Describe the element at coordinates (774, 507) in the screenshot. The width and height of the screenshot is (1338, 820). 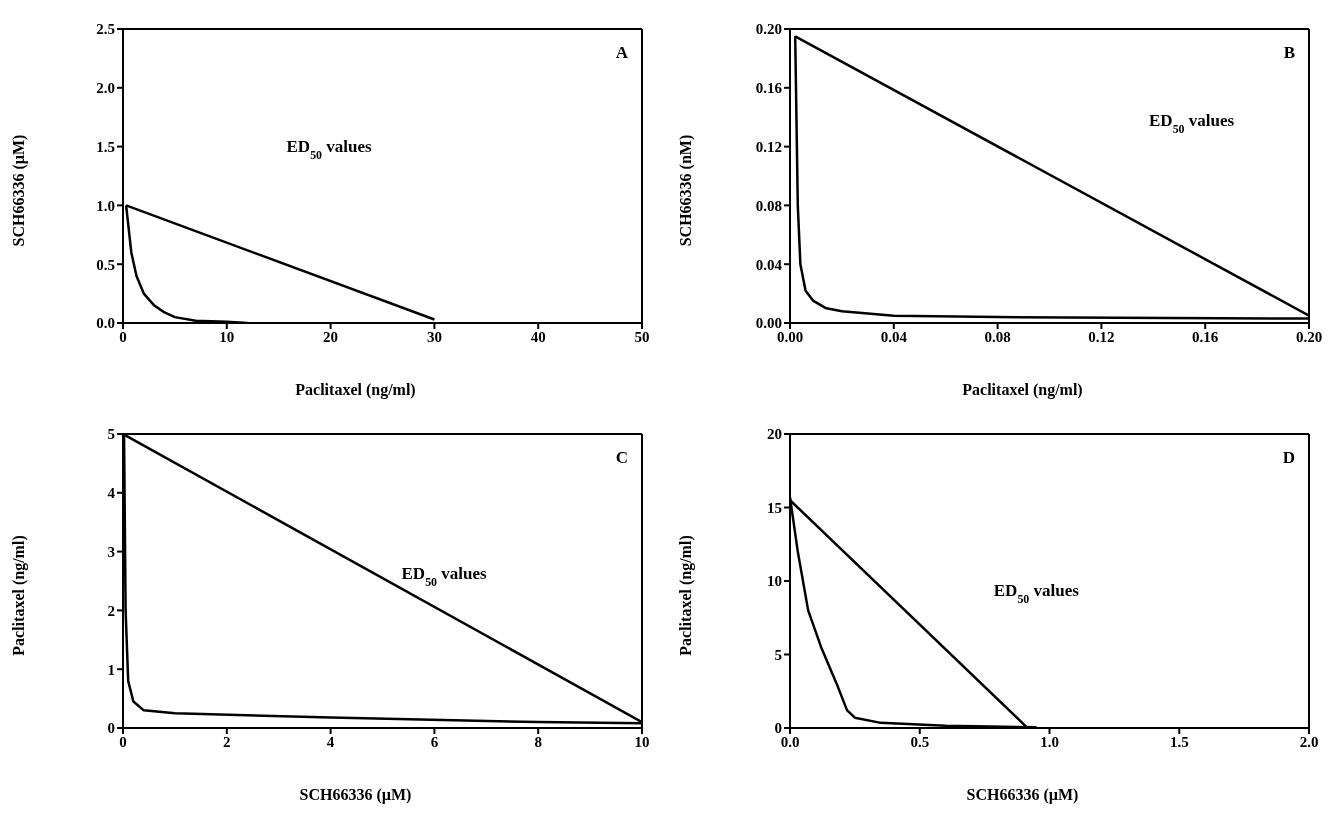
I see `y-tick-label: 15` at that location.